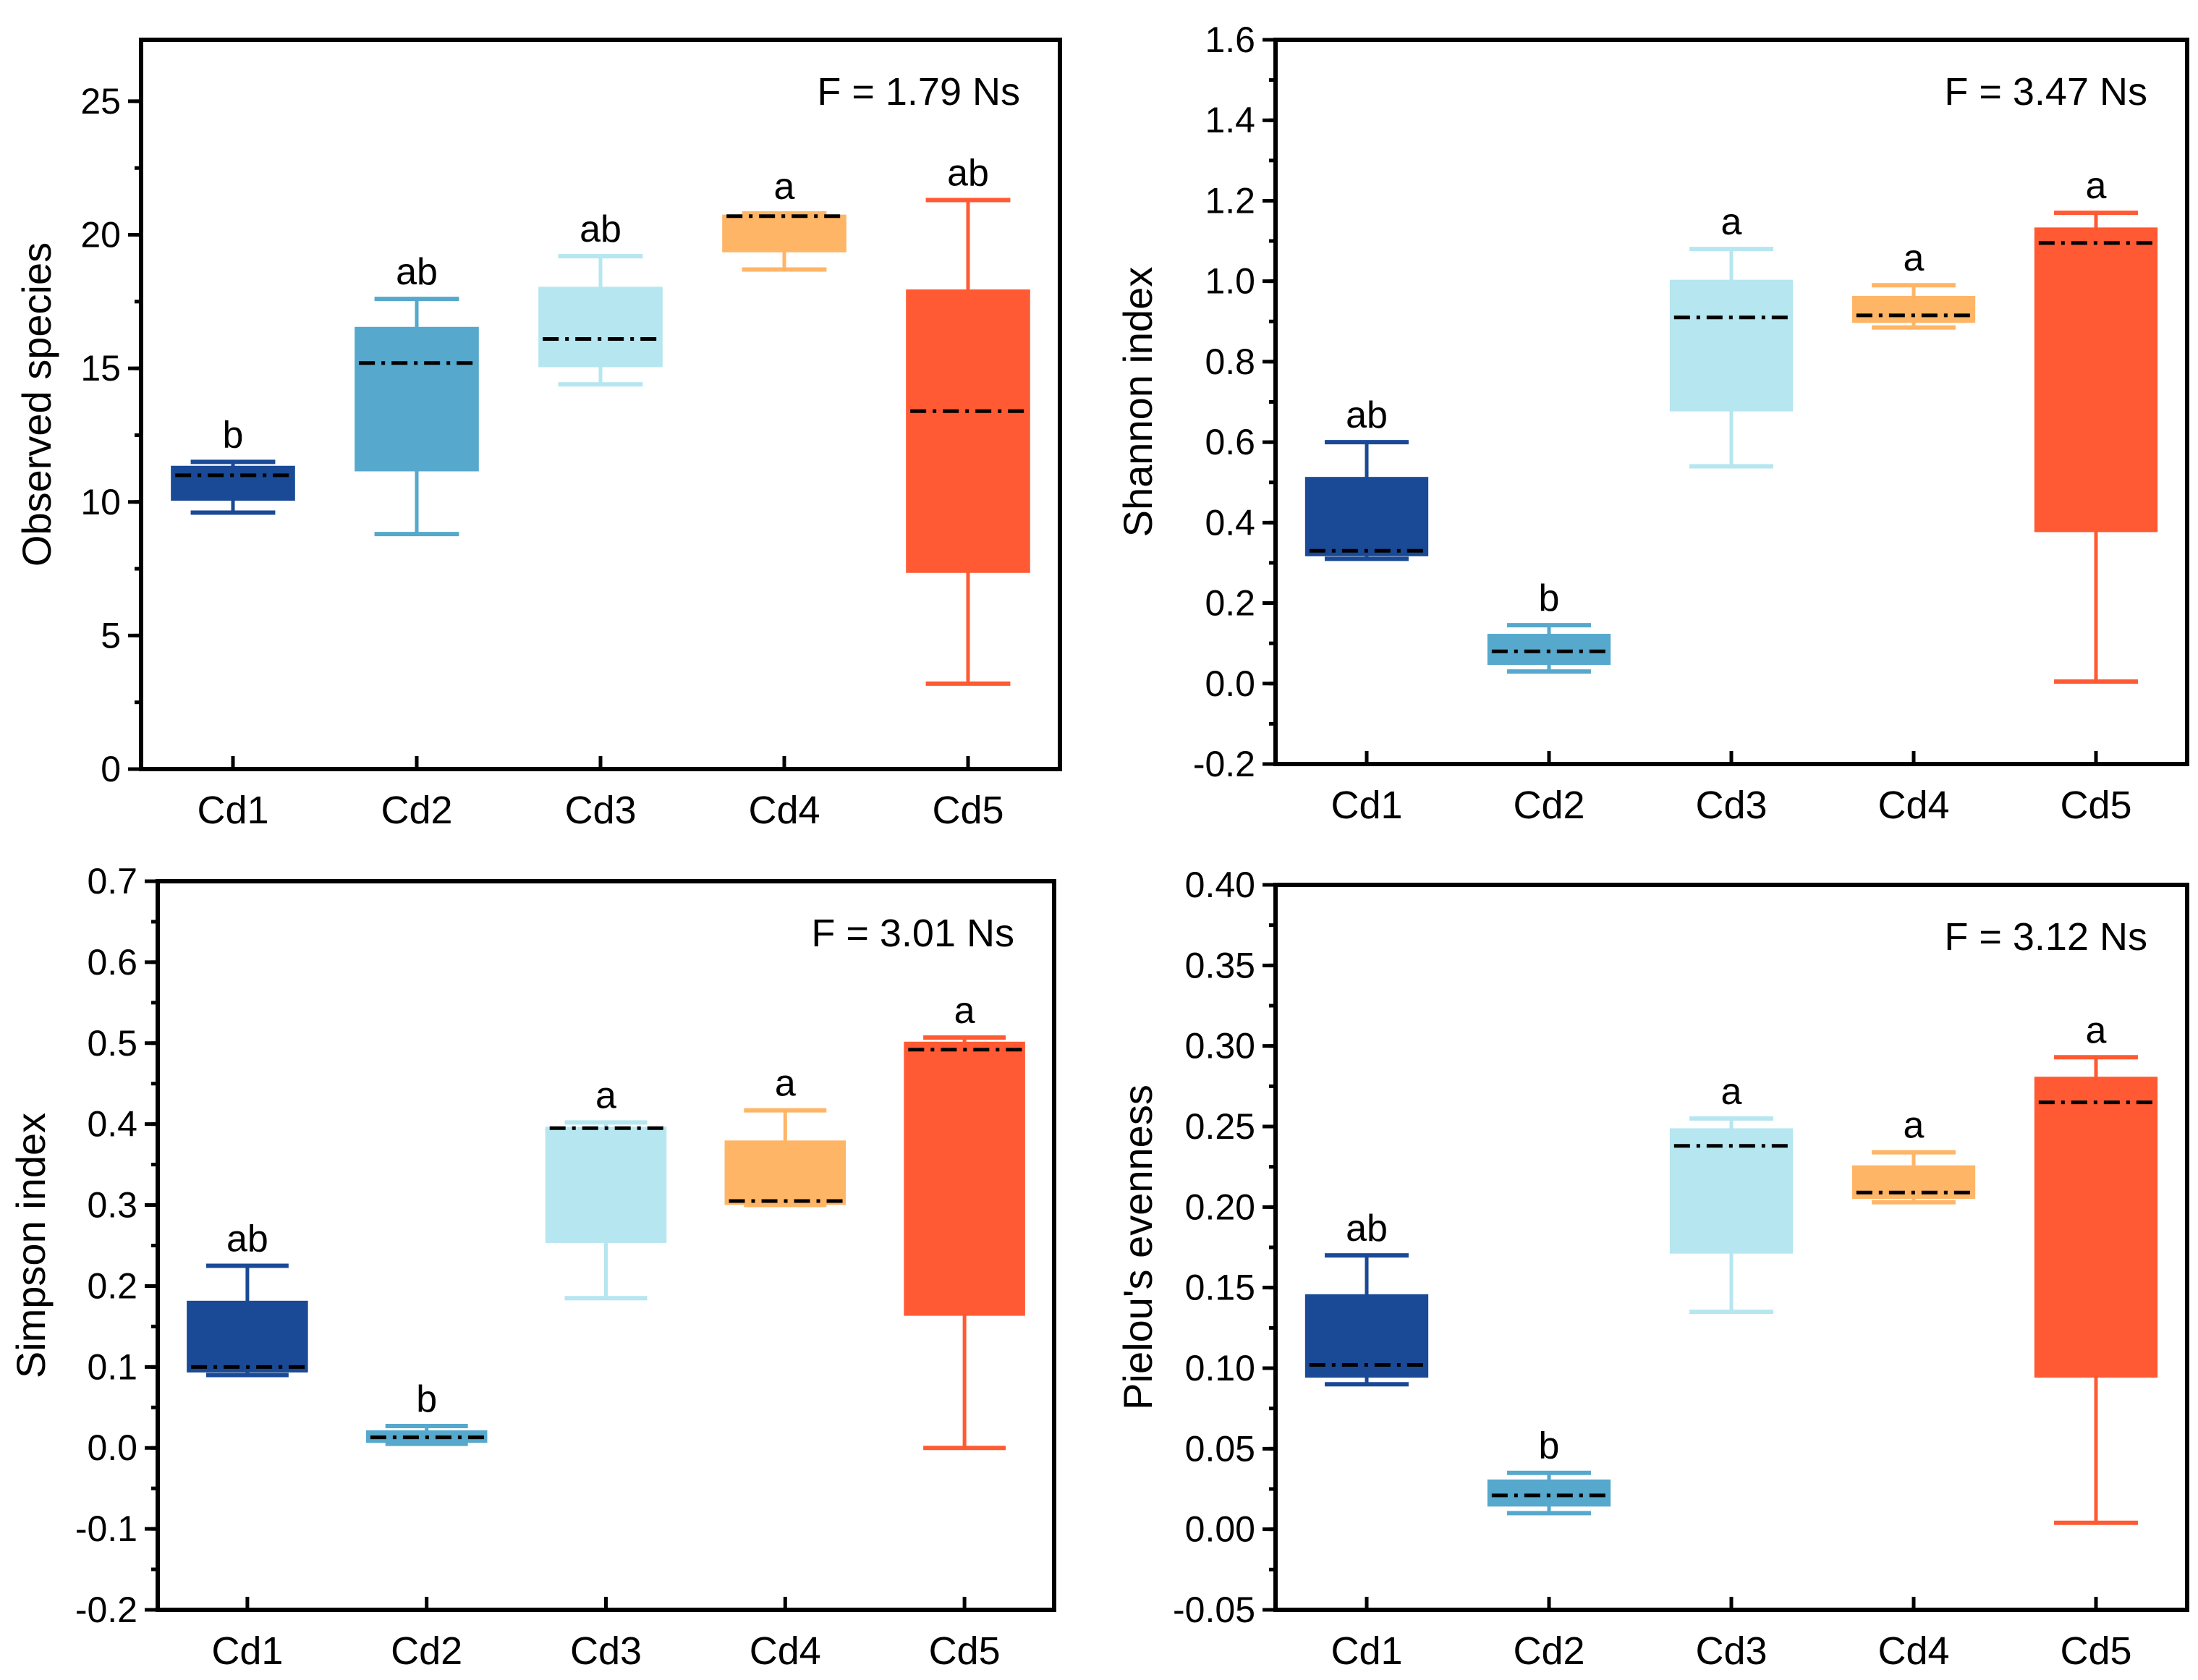 This screenshot has height=1680, width=2198. Describe the element at coordinates (1220, 1530) in the screenshot. I see `y-tick-label: 0.00` at that location.